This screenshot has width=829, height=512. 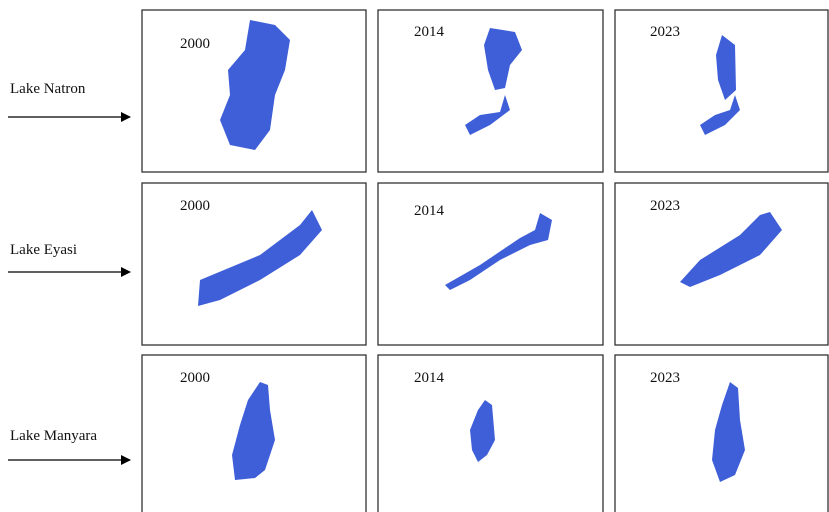 I want to click on row-label: Lake Eyasi, so click(x=43, y=250).